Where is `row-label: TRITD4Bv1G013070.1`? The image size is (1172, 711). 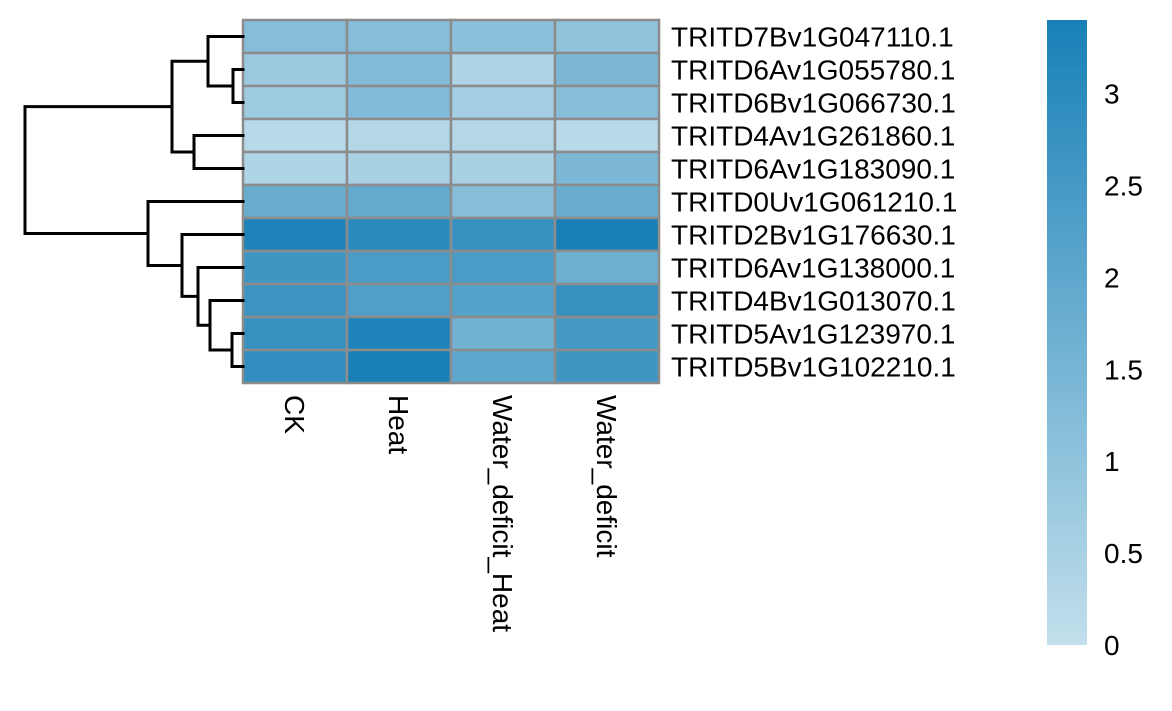
row-label: TRITD4Bv1G013070.1 is located at coordinates (813, 301).